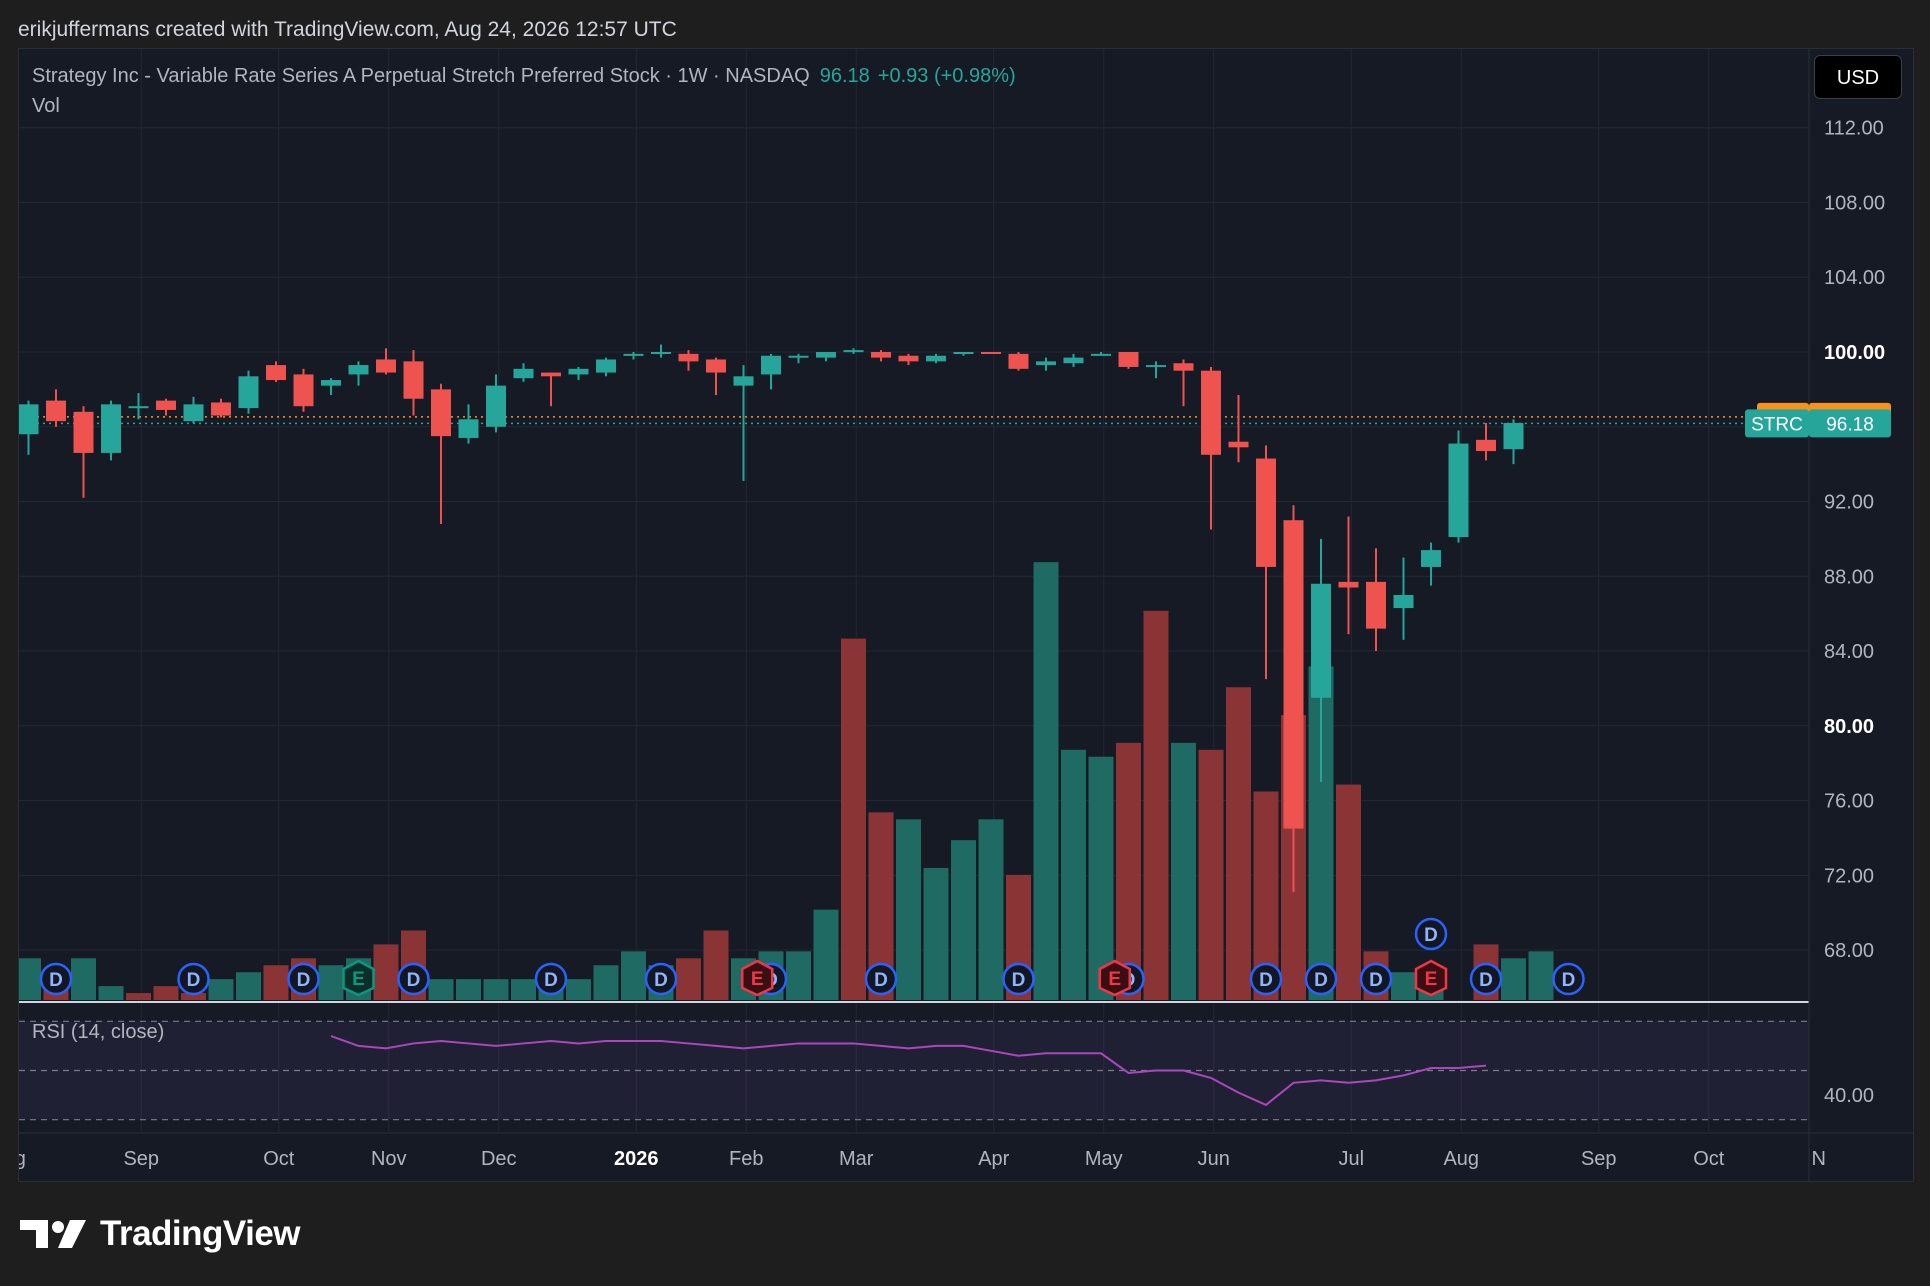 This screenshot has width=1930, height=1286. Describe the element at coordinates (1709, 1159) in the screenshot. I see `time-tick-label: Oct` at that location.